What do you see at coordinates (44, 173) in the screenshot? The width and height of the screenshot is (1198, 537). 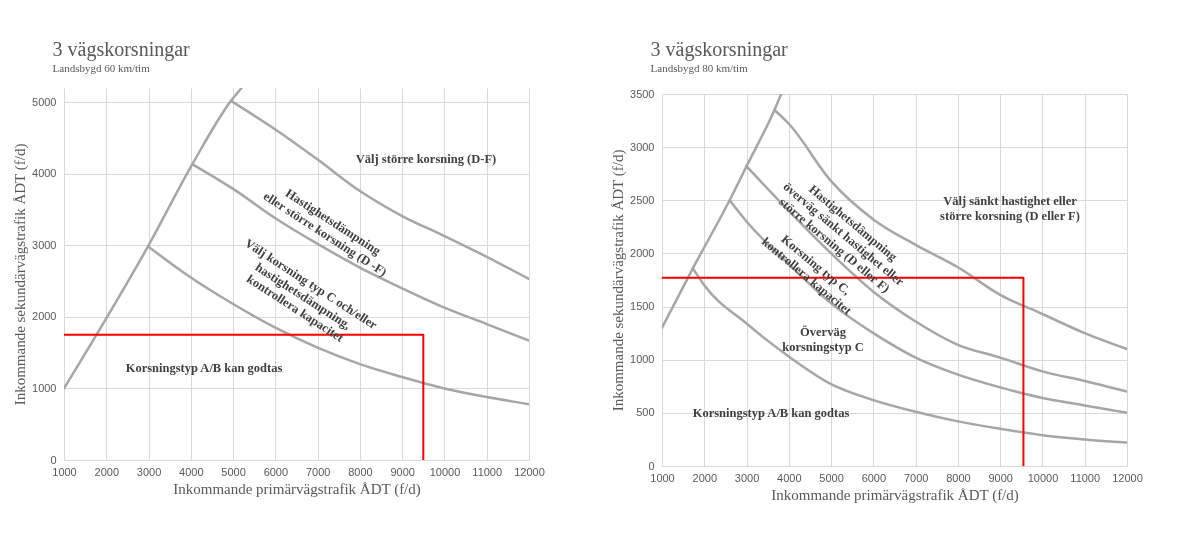 I see `y-tick-label: 4000` at bounding box center [44, 173].